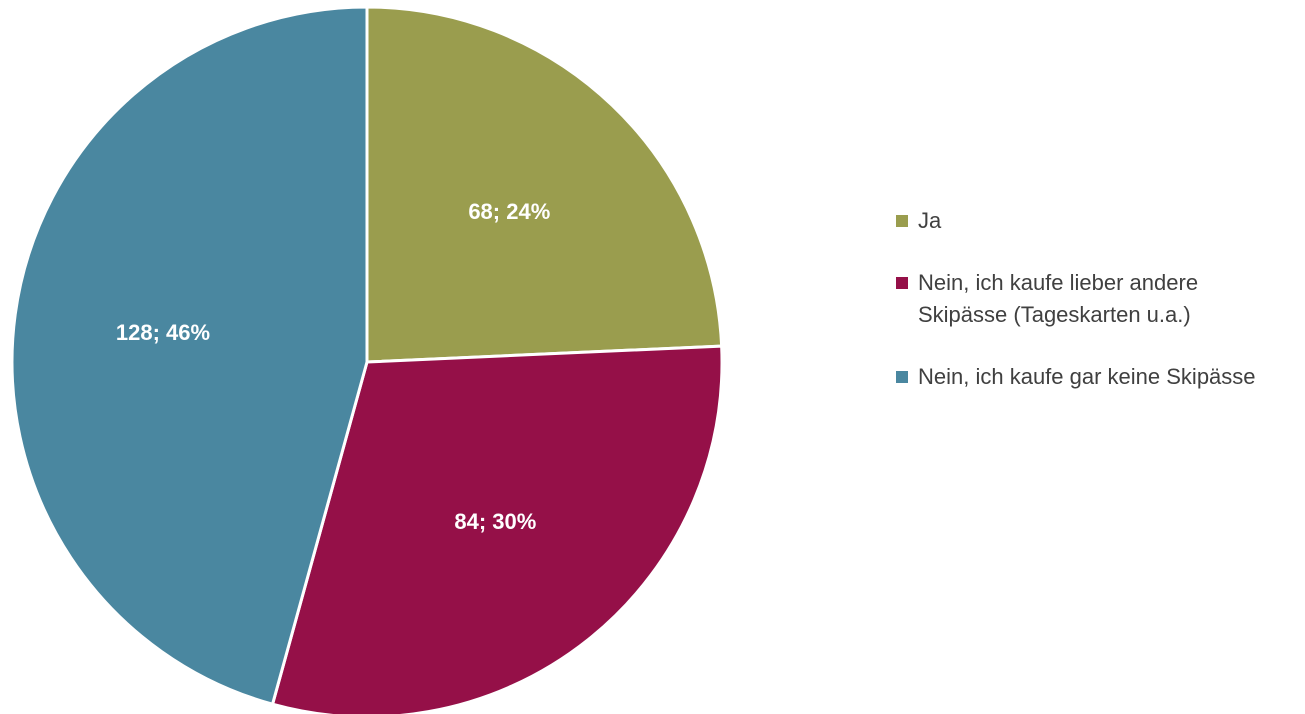  Describe the element at coordinates (544, 184) in the screenshot. I see `pie-slice` at that location.